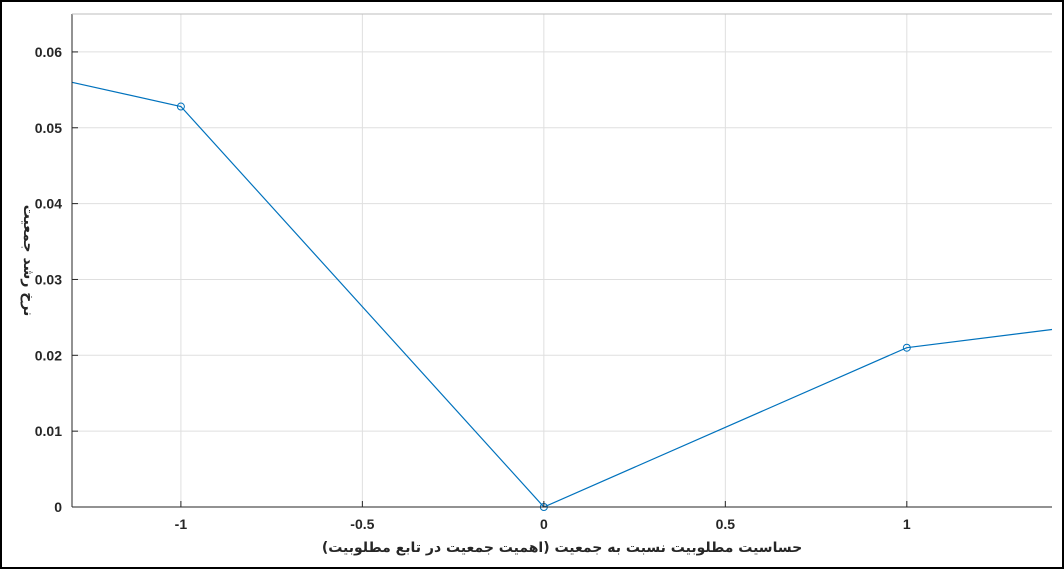  I want to click on y-tick-label-6: 0.06, so click(48, 52).